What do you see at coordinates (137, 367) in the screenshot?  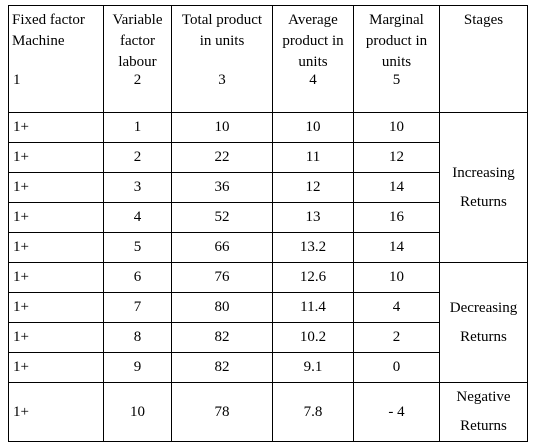 I see `table-cell: 9` at bounding box center [137, 367].